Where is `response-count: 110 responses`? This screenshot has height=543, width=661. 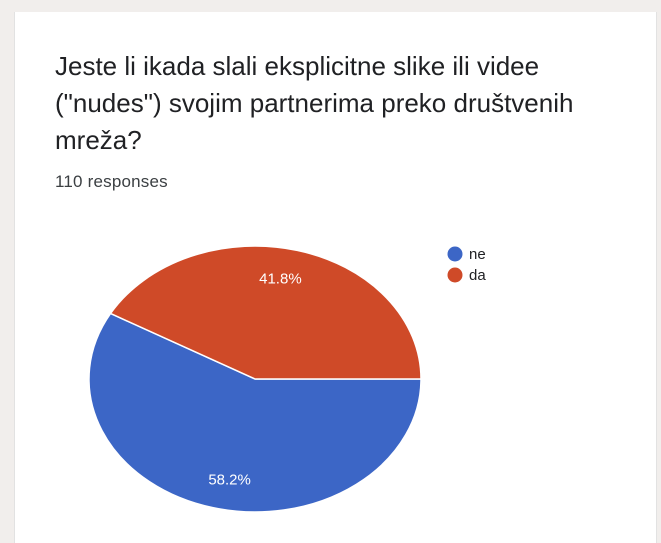
response-count: 110 responses is located at coordinates (111, 181).